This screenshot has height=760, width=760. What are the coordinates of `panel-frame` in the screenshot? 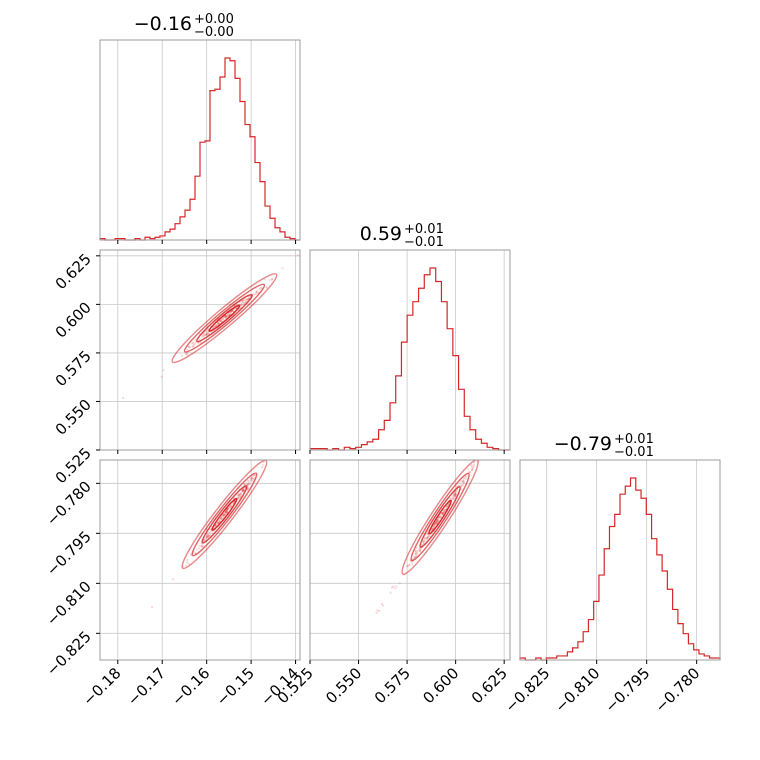 It's located at (200, 560).